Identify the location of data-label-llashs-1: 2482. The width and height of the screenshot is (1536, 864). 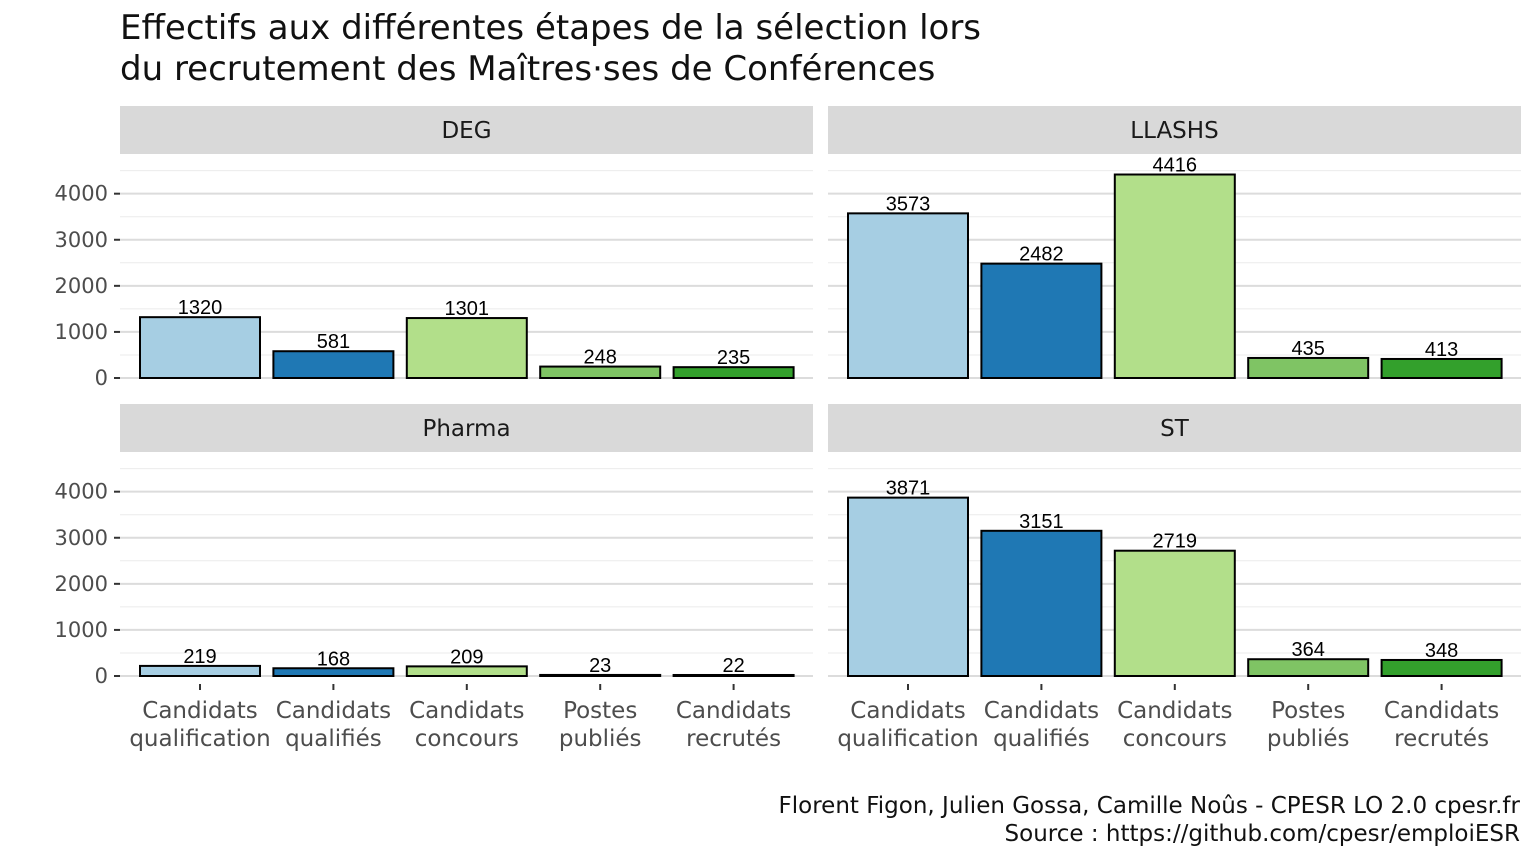
(1041, 255).